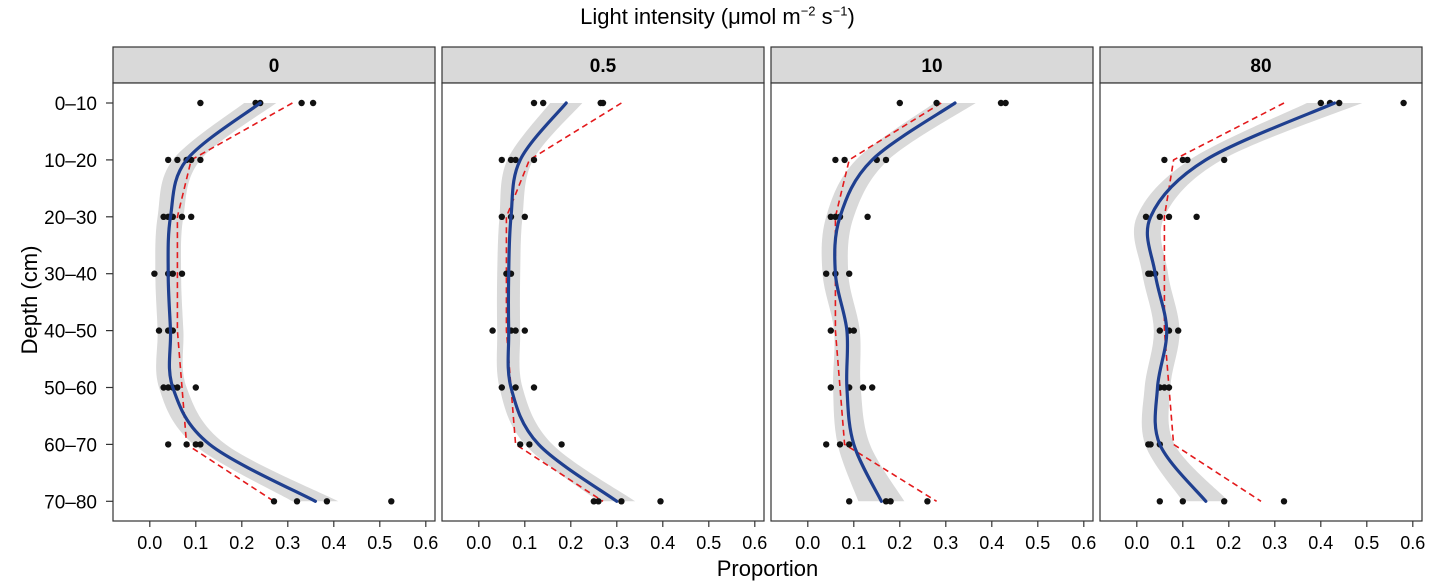 The image size is (1435, 585). I want to click on y-tick-label: 60–70, so click(70, 445).